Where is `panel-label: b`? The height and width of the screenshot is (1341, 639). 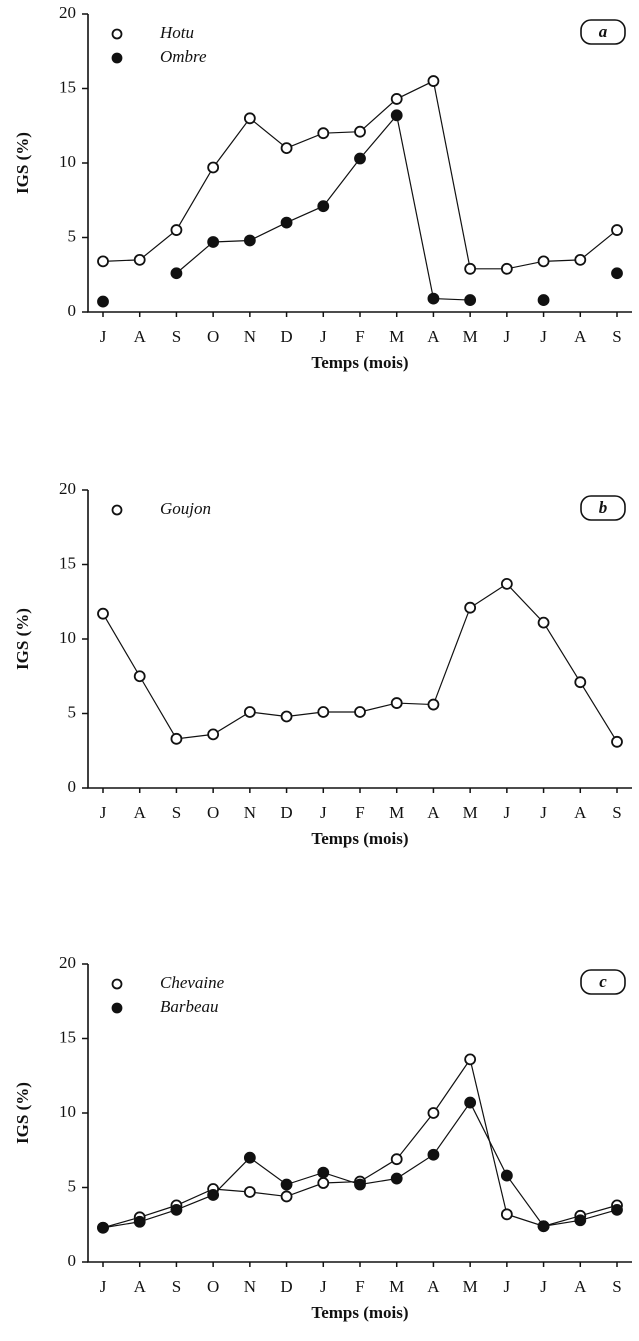
panel-label: b is located at coordinates (603, 507).